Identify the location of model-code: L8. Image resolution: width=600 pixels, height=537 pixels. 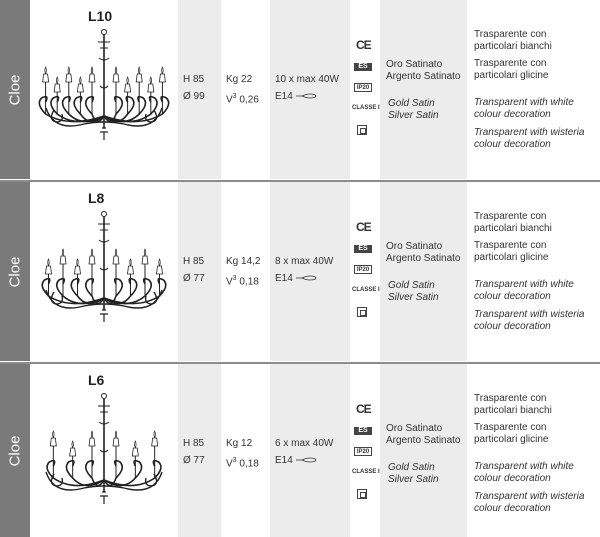
(96, 198).